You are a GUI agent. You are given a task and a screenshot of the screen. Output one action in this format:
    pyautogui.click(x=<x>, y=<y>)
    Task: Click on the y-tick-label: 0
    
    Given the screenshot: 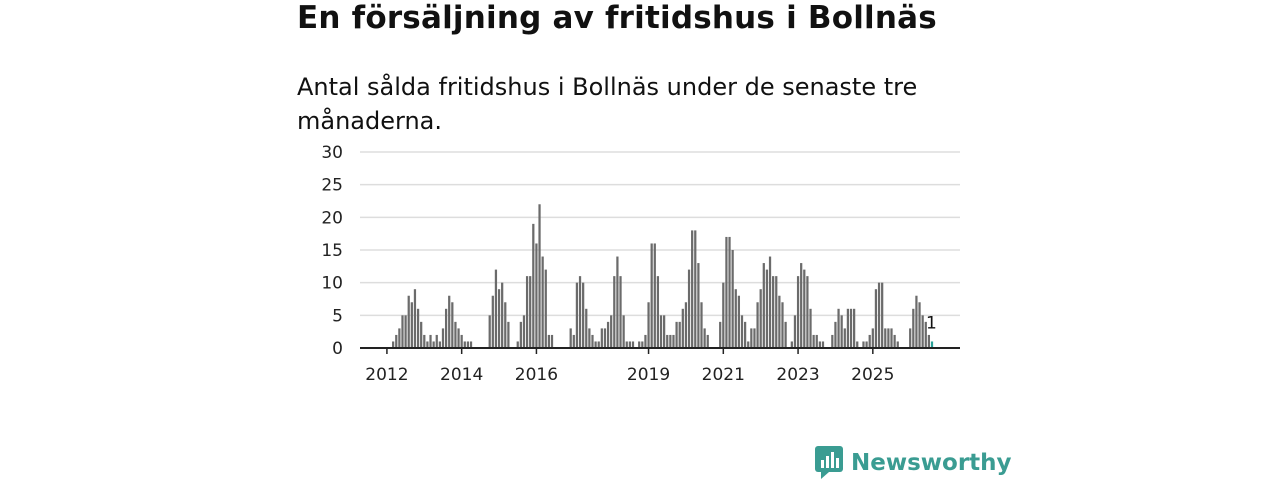 What is the action you would take?
    pyautogui.click(x=337, y=349)
    